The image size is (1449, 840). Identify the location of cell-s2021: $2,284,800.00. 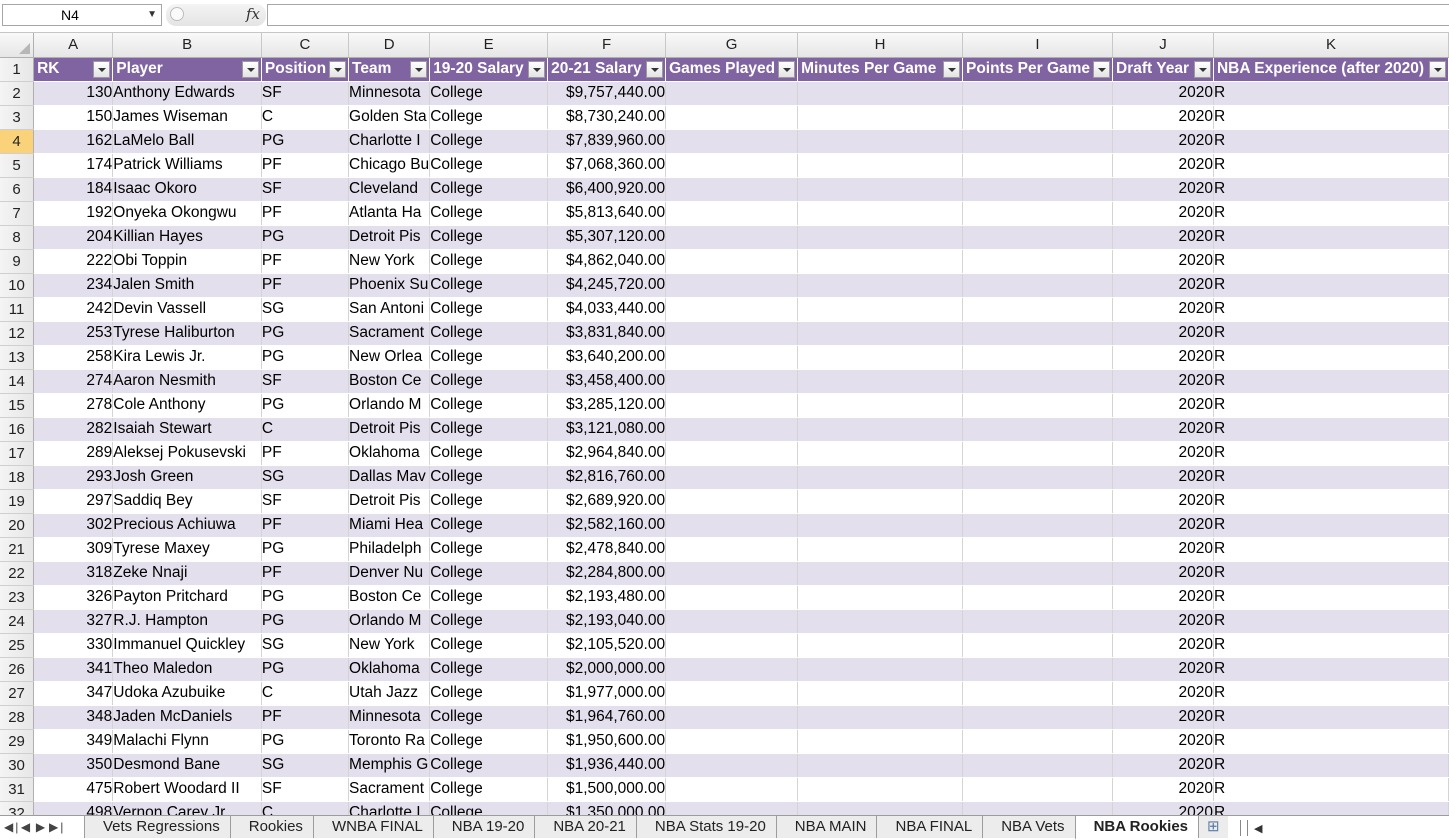
(607, 573).